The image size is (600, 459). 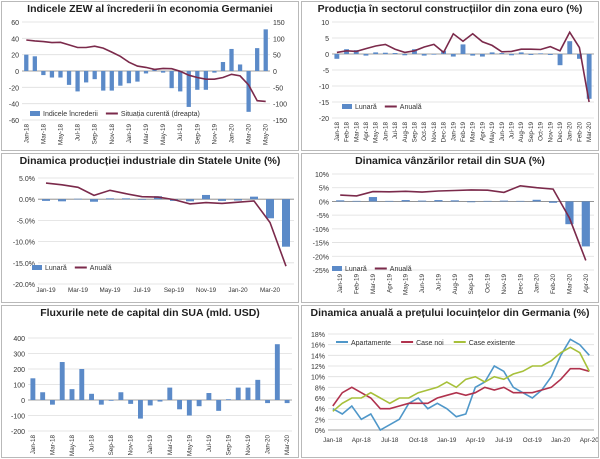 I want to click on x-tick-label: May-20, so click(x=266, y=134).